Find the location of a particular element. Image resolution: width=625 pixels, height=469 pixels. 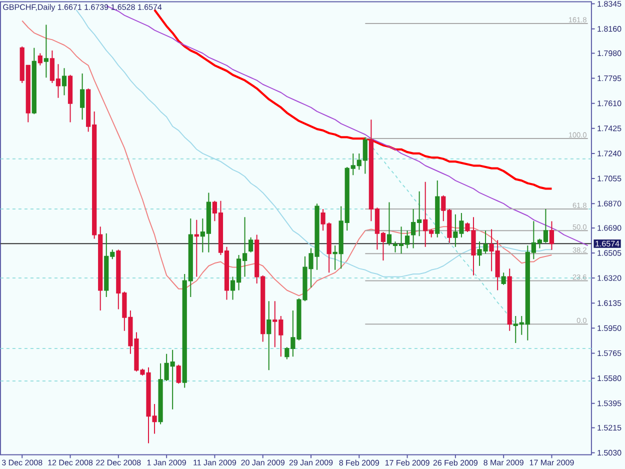

y-tick-label: 1.5395 is located at coordinates (610, 403).